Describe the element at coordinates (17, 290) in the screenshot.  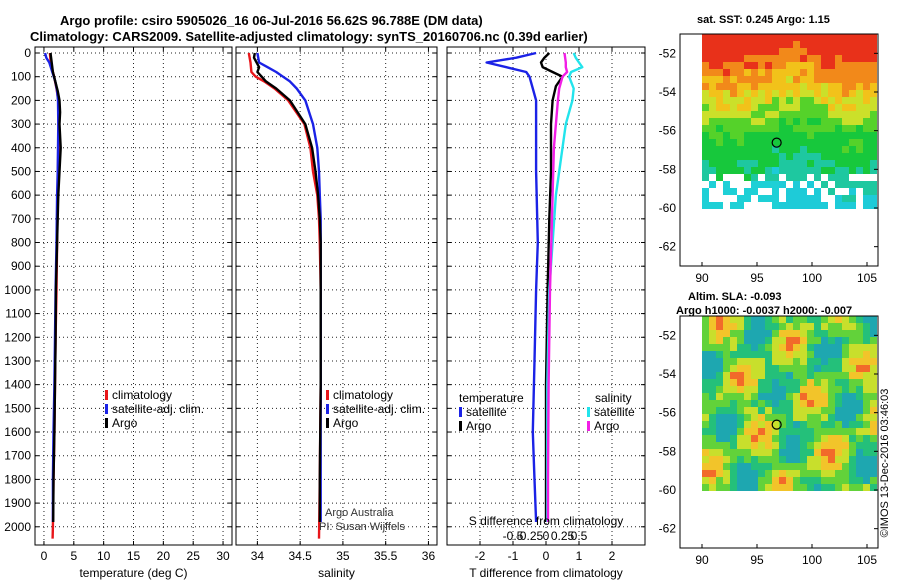
I see `depth-tick-label: 1000` at that location.